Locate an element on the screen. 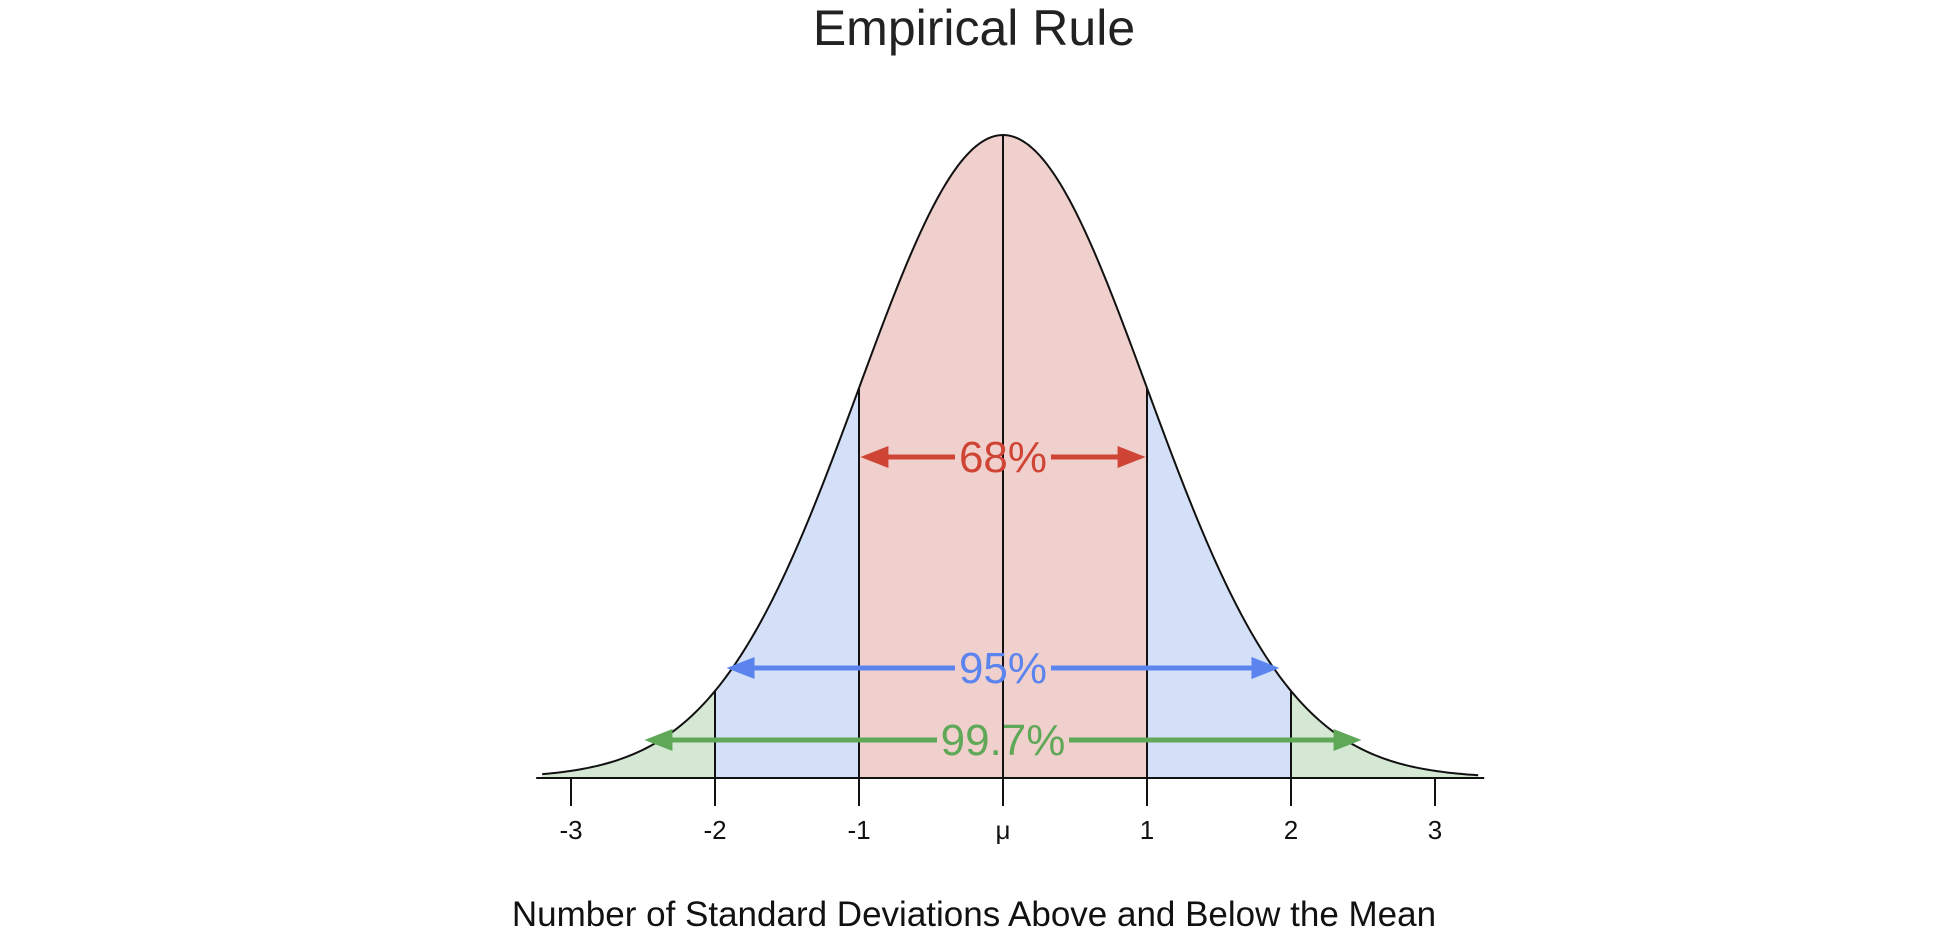  arrows-layer: 68% 95% 99.7% is located at coordinates (1003, 599).